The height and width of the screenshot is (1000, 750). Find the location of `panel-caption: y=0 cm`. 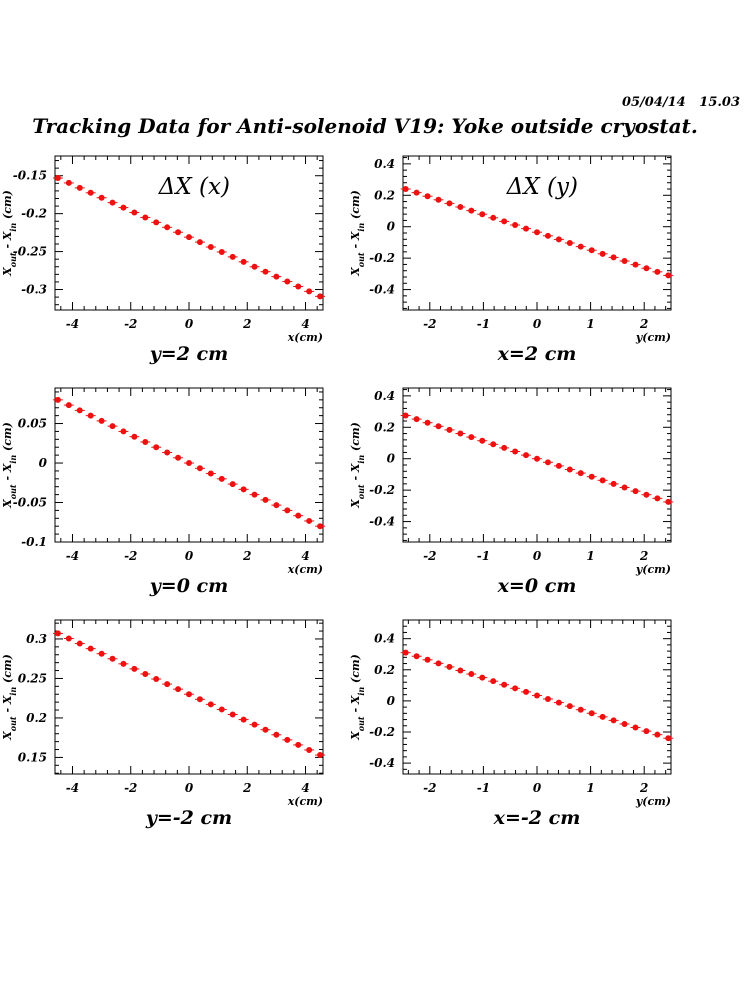

panel-caption: y=0 cm is located at coordinates (188, 586).